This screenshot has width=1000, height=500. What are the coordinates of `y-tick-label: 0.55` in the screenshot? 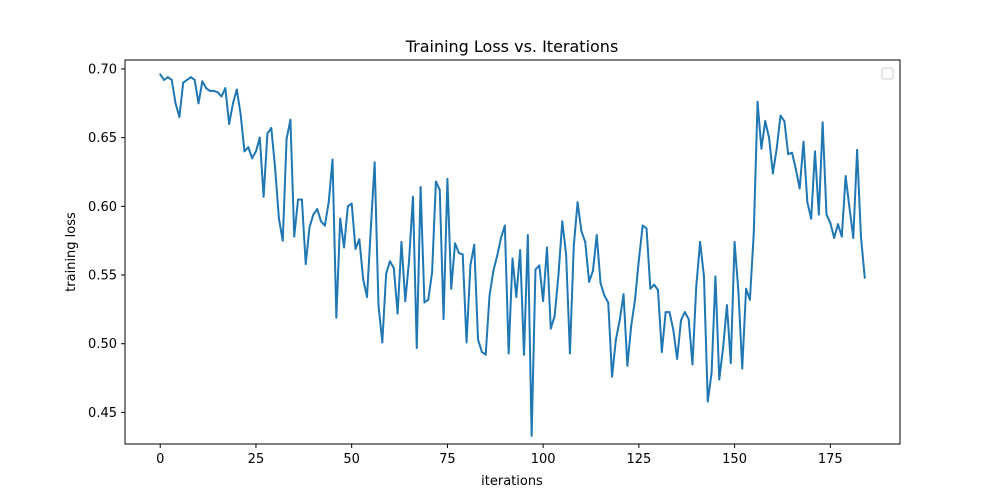 It's located at (102, 276).